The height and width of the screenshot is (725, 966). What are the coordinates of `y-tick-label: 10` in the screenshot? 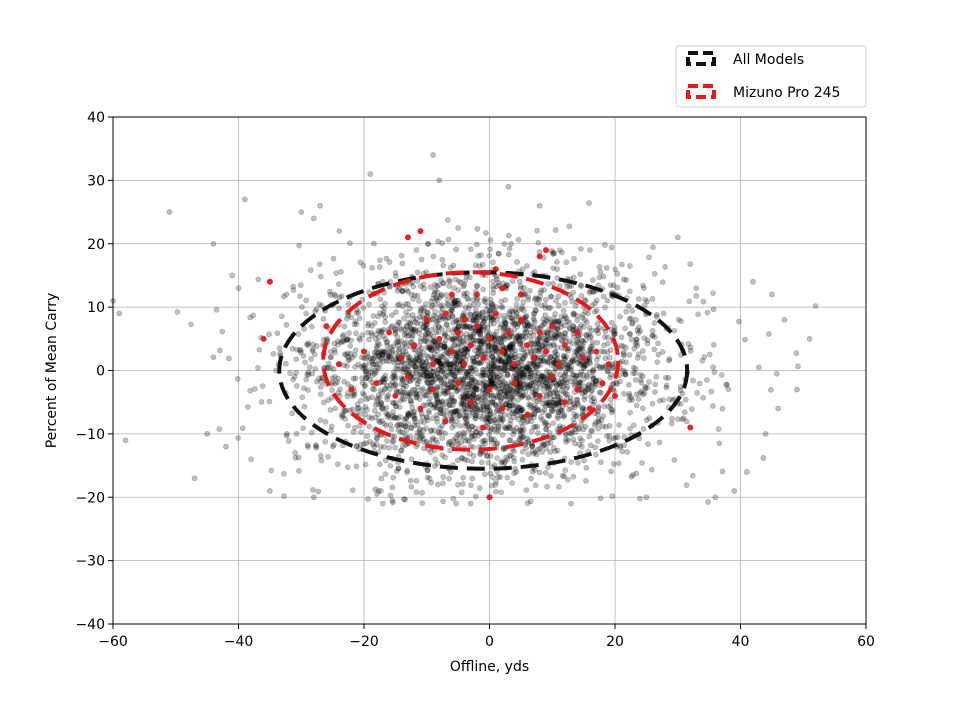 It's located at (96, 308).